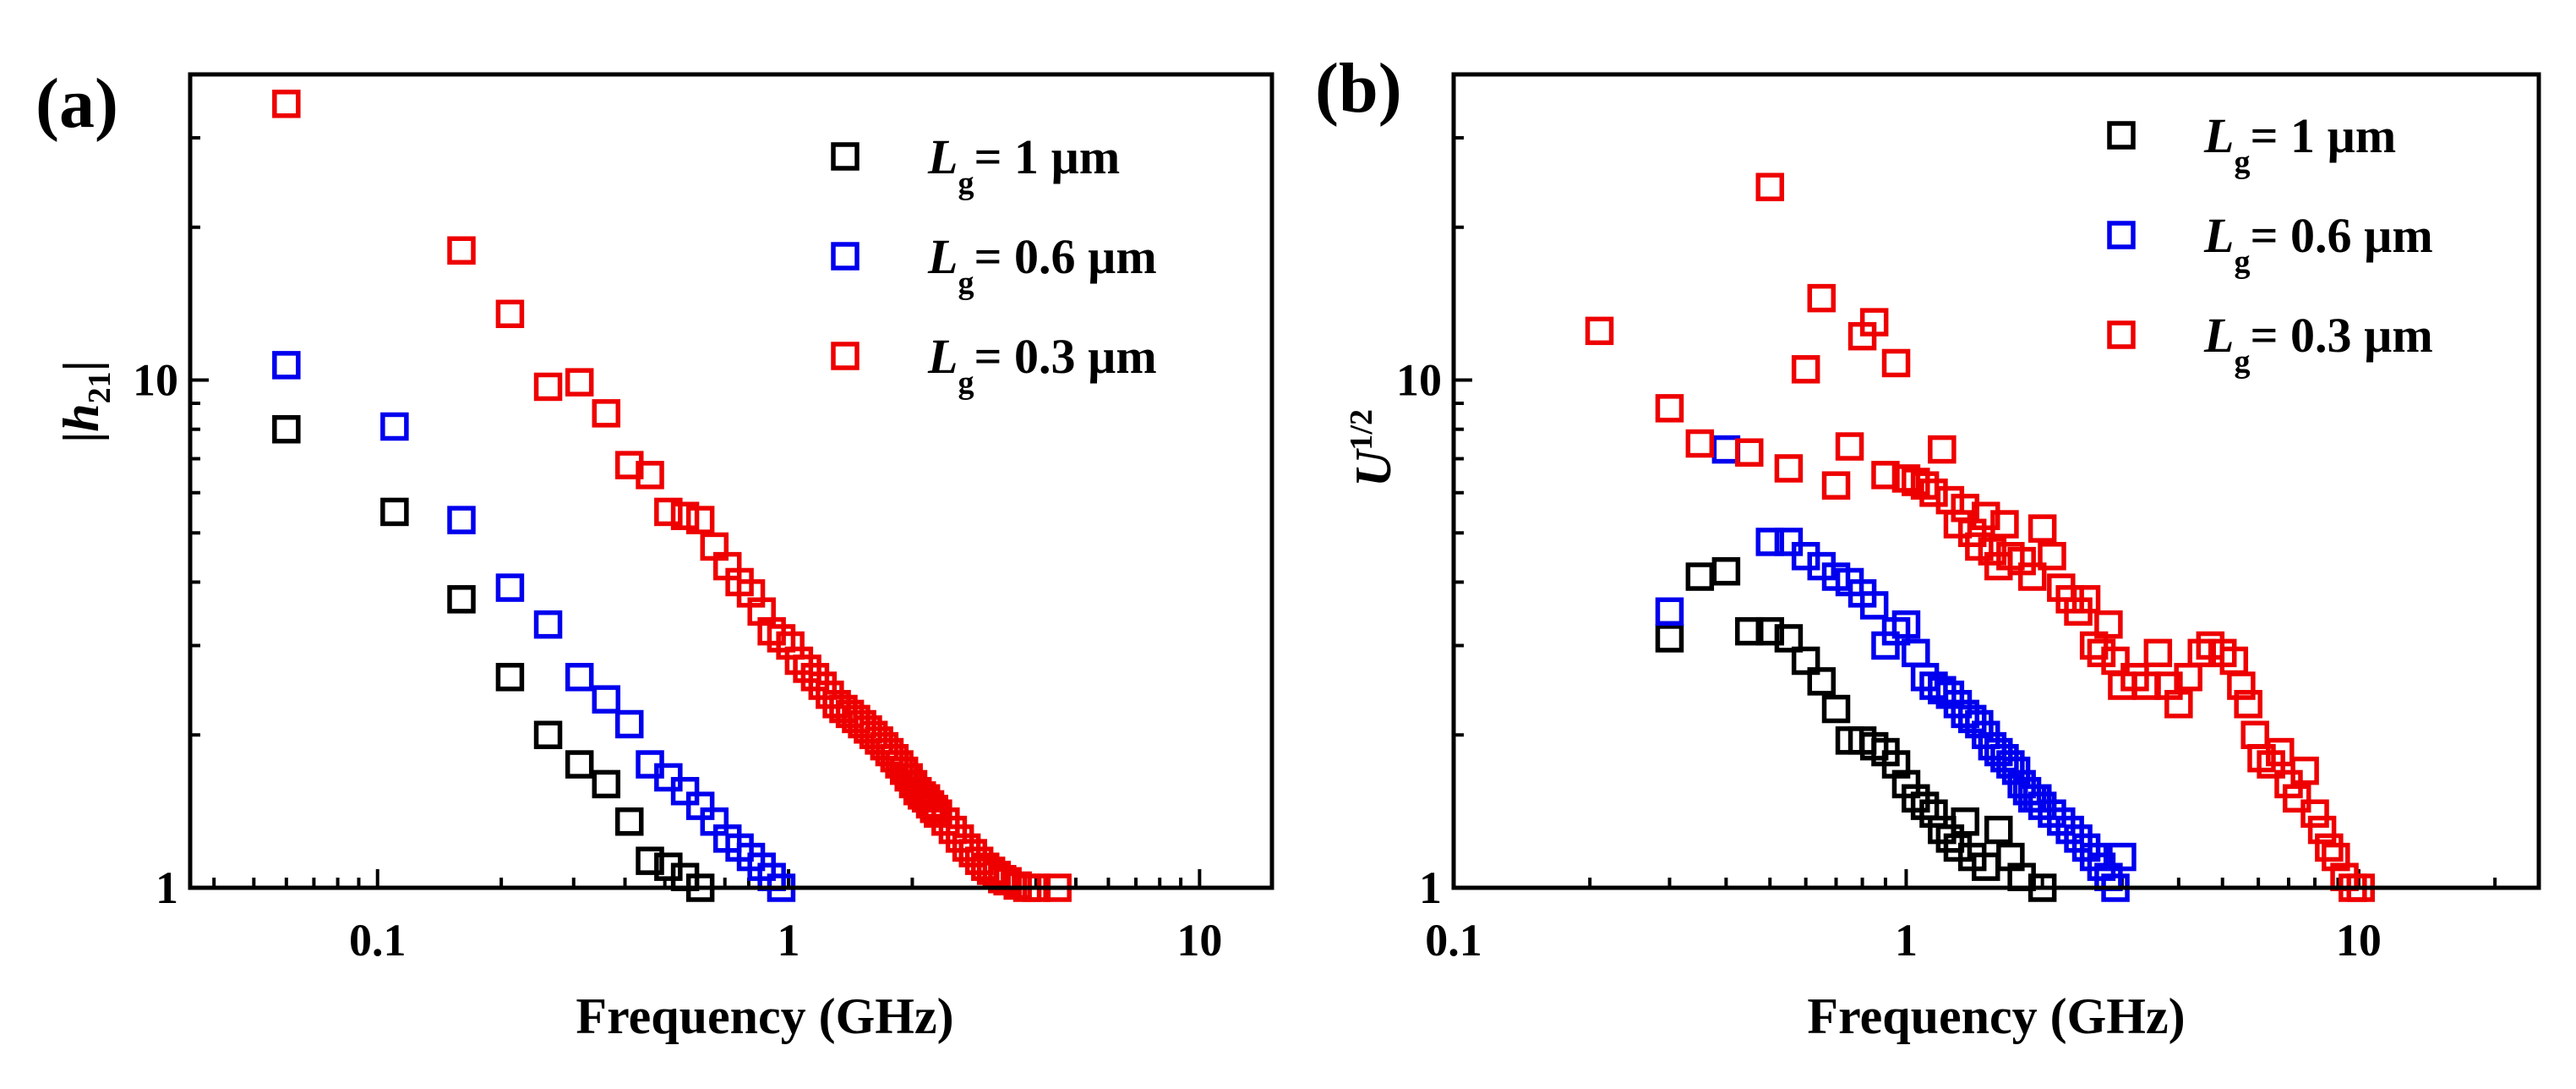  I want to click on legend-label: Lg= 0.6 µm, so click(1042, 265).